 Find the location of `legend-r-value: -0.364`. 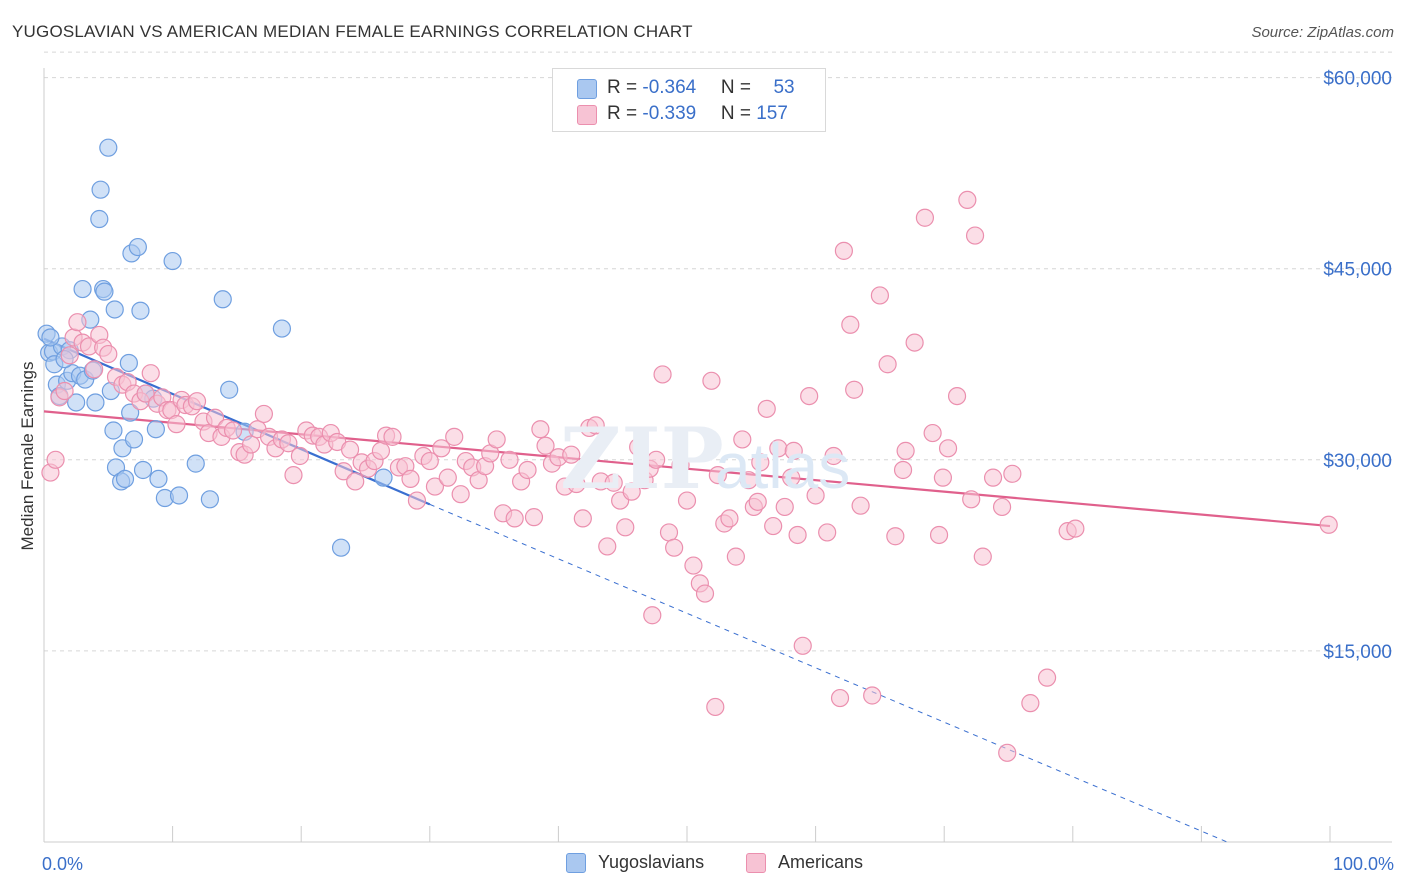

legend-r-value: -0.364 is located at coordinates (669, 87).